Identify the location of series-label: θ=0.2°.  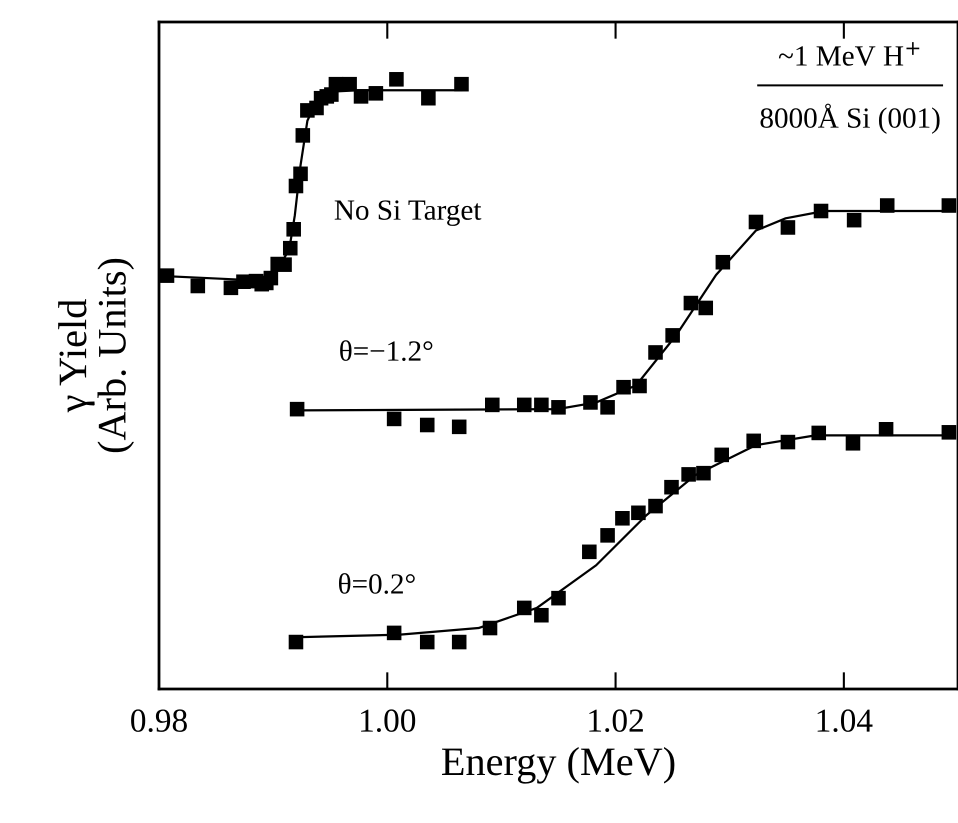
(377, 583).